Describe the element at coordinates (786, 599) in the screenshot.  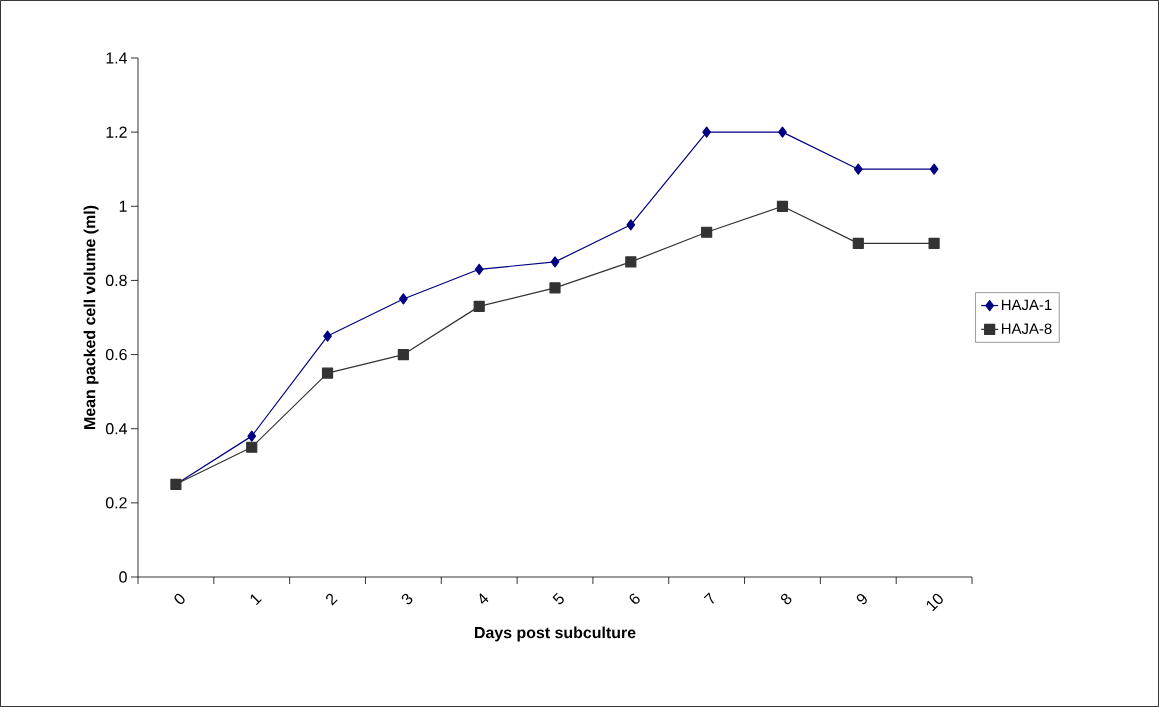
I see `x-tick-label: 8` at that location.